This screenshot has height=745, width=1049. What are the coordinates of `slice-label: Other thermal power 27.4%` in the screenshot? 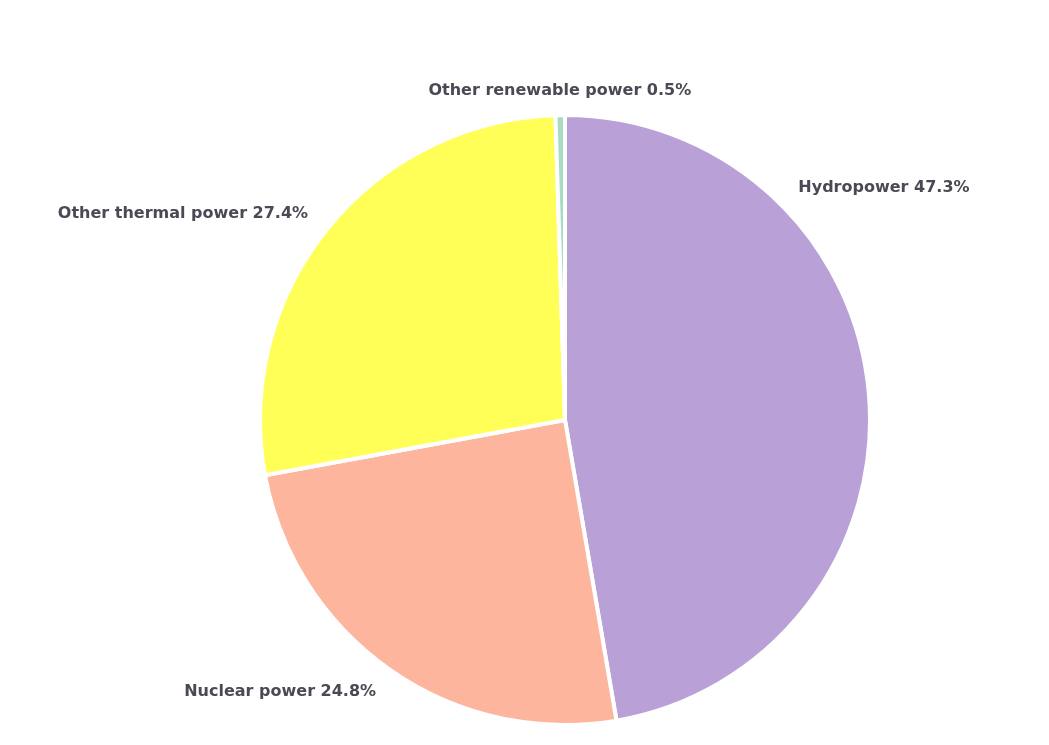 It's located at (183, 212).